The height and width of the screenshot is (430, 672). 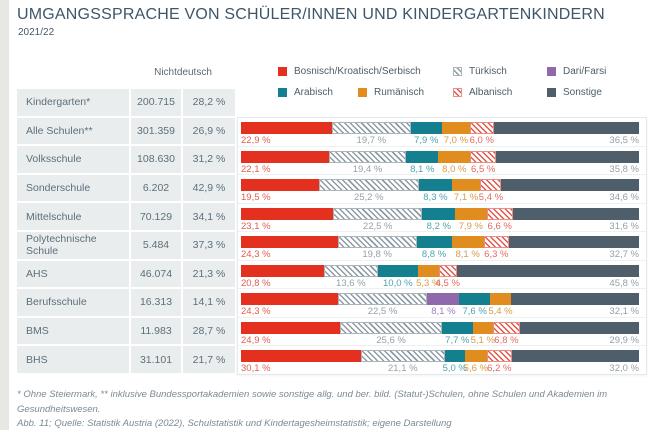 What do you see at coordinates (256, 340) in the screenshot?
I see `segment-value-label: 24,9 %` at bounding box center [256, 340].